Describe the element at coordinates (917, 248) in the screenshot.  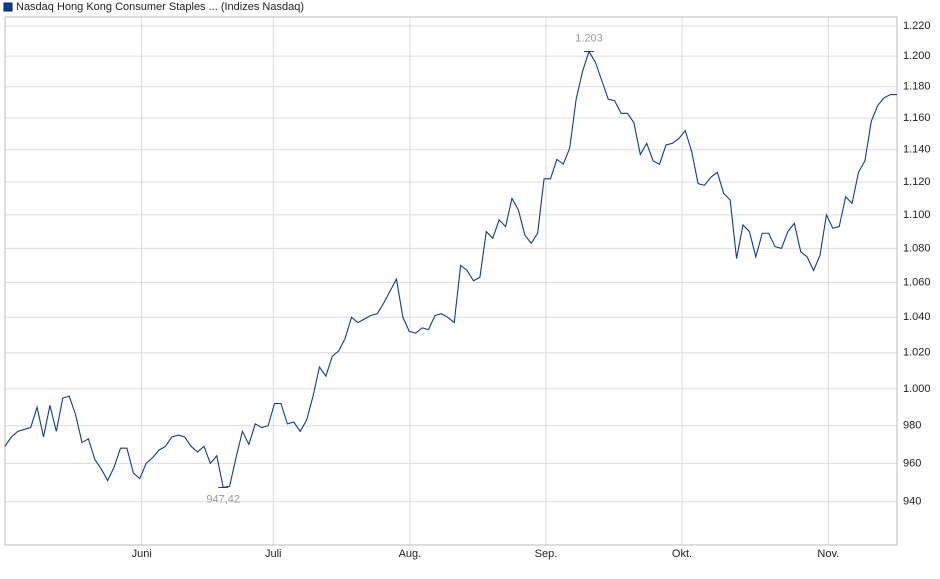
I see `y-tick-label: 1.080` at that location.